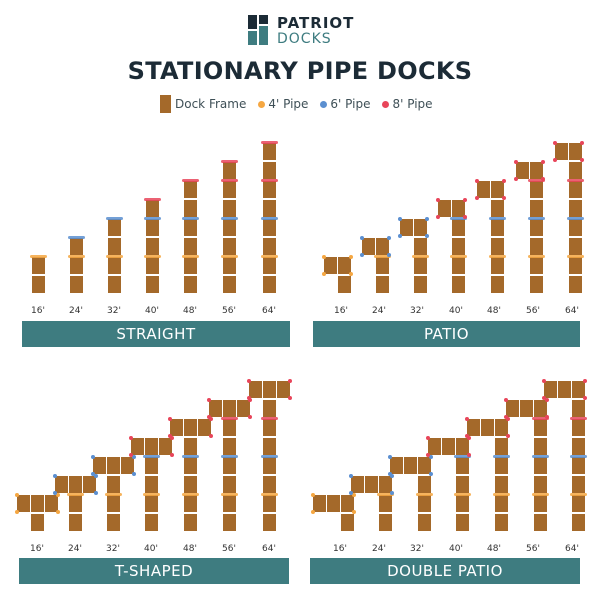 The image size is (600, 600). Describe the element at coordinates (211, 104) in the screenshot. I see `legend-label: Dock Frame` at that location.